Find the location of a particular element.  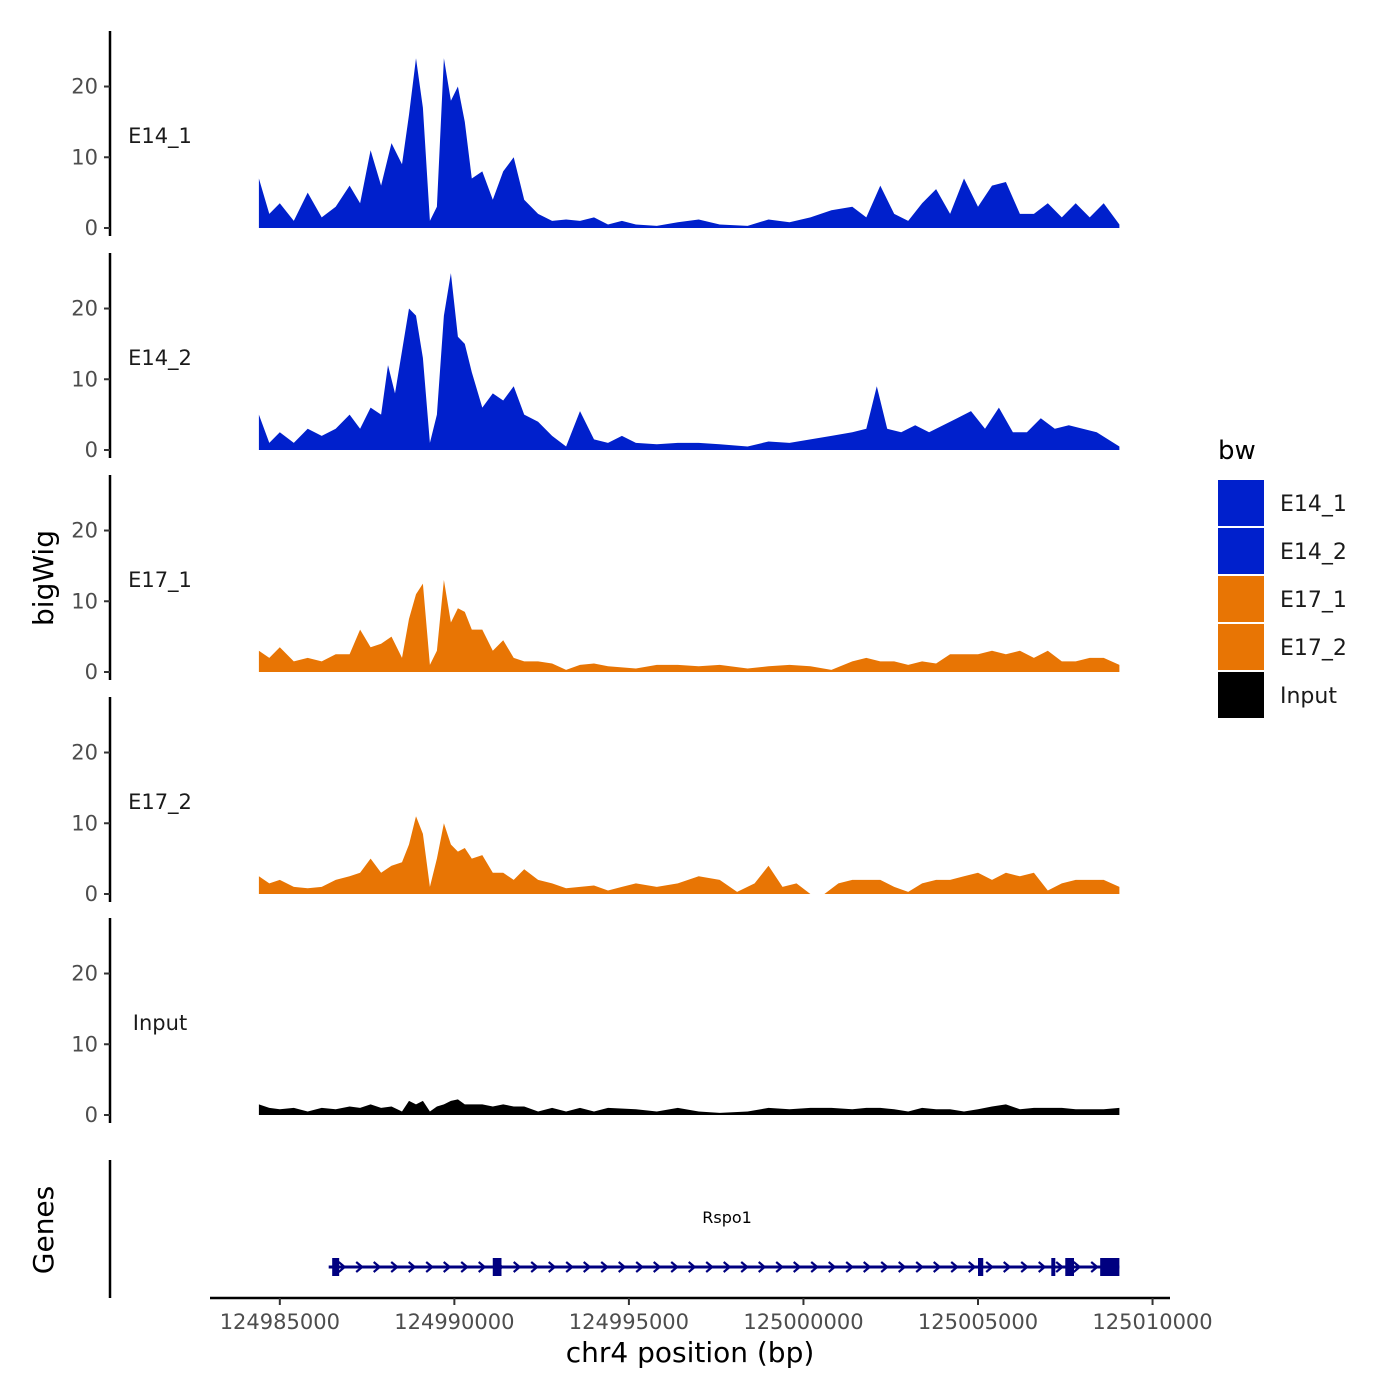

track-panel-E14_2: 0 10 20 E14_2 is located at coordinates (595, 357).